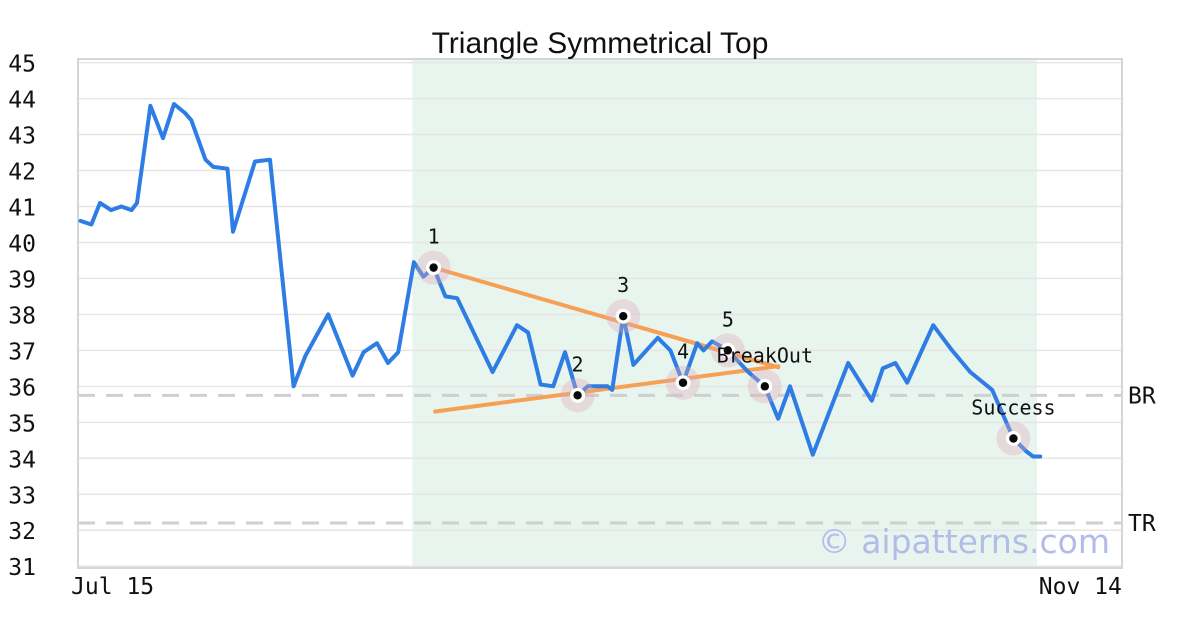  I want to click on trendline-lower-support, so click(607, 389).